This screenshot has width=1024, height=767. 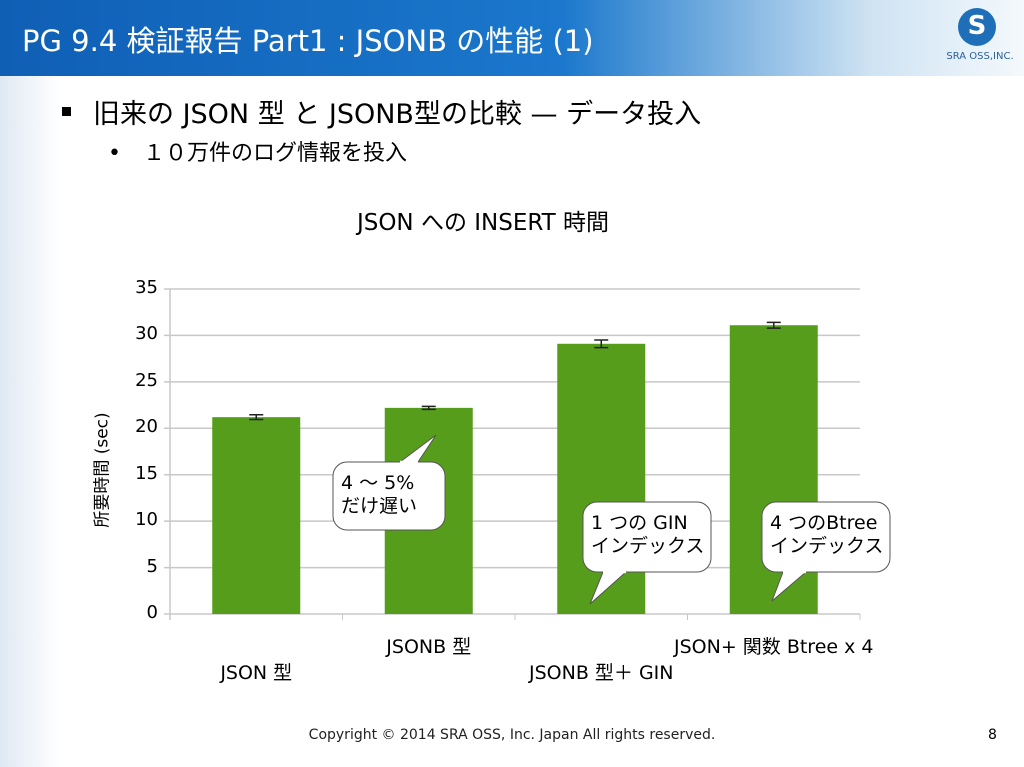 I want to click on x-category-label: JSON+ 関数 Btree x 4, so click(x=773, y=647).